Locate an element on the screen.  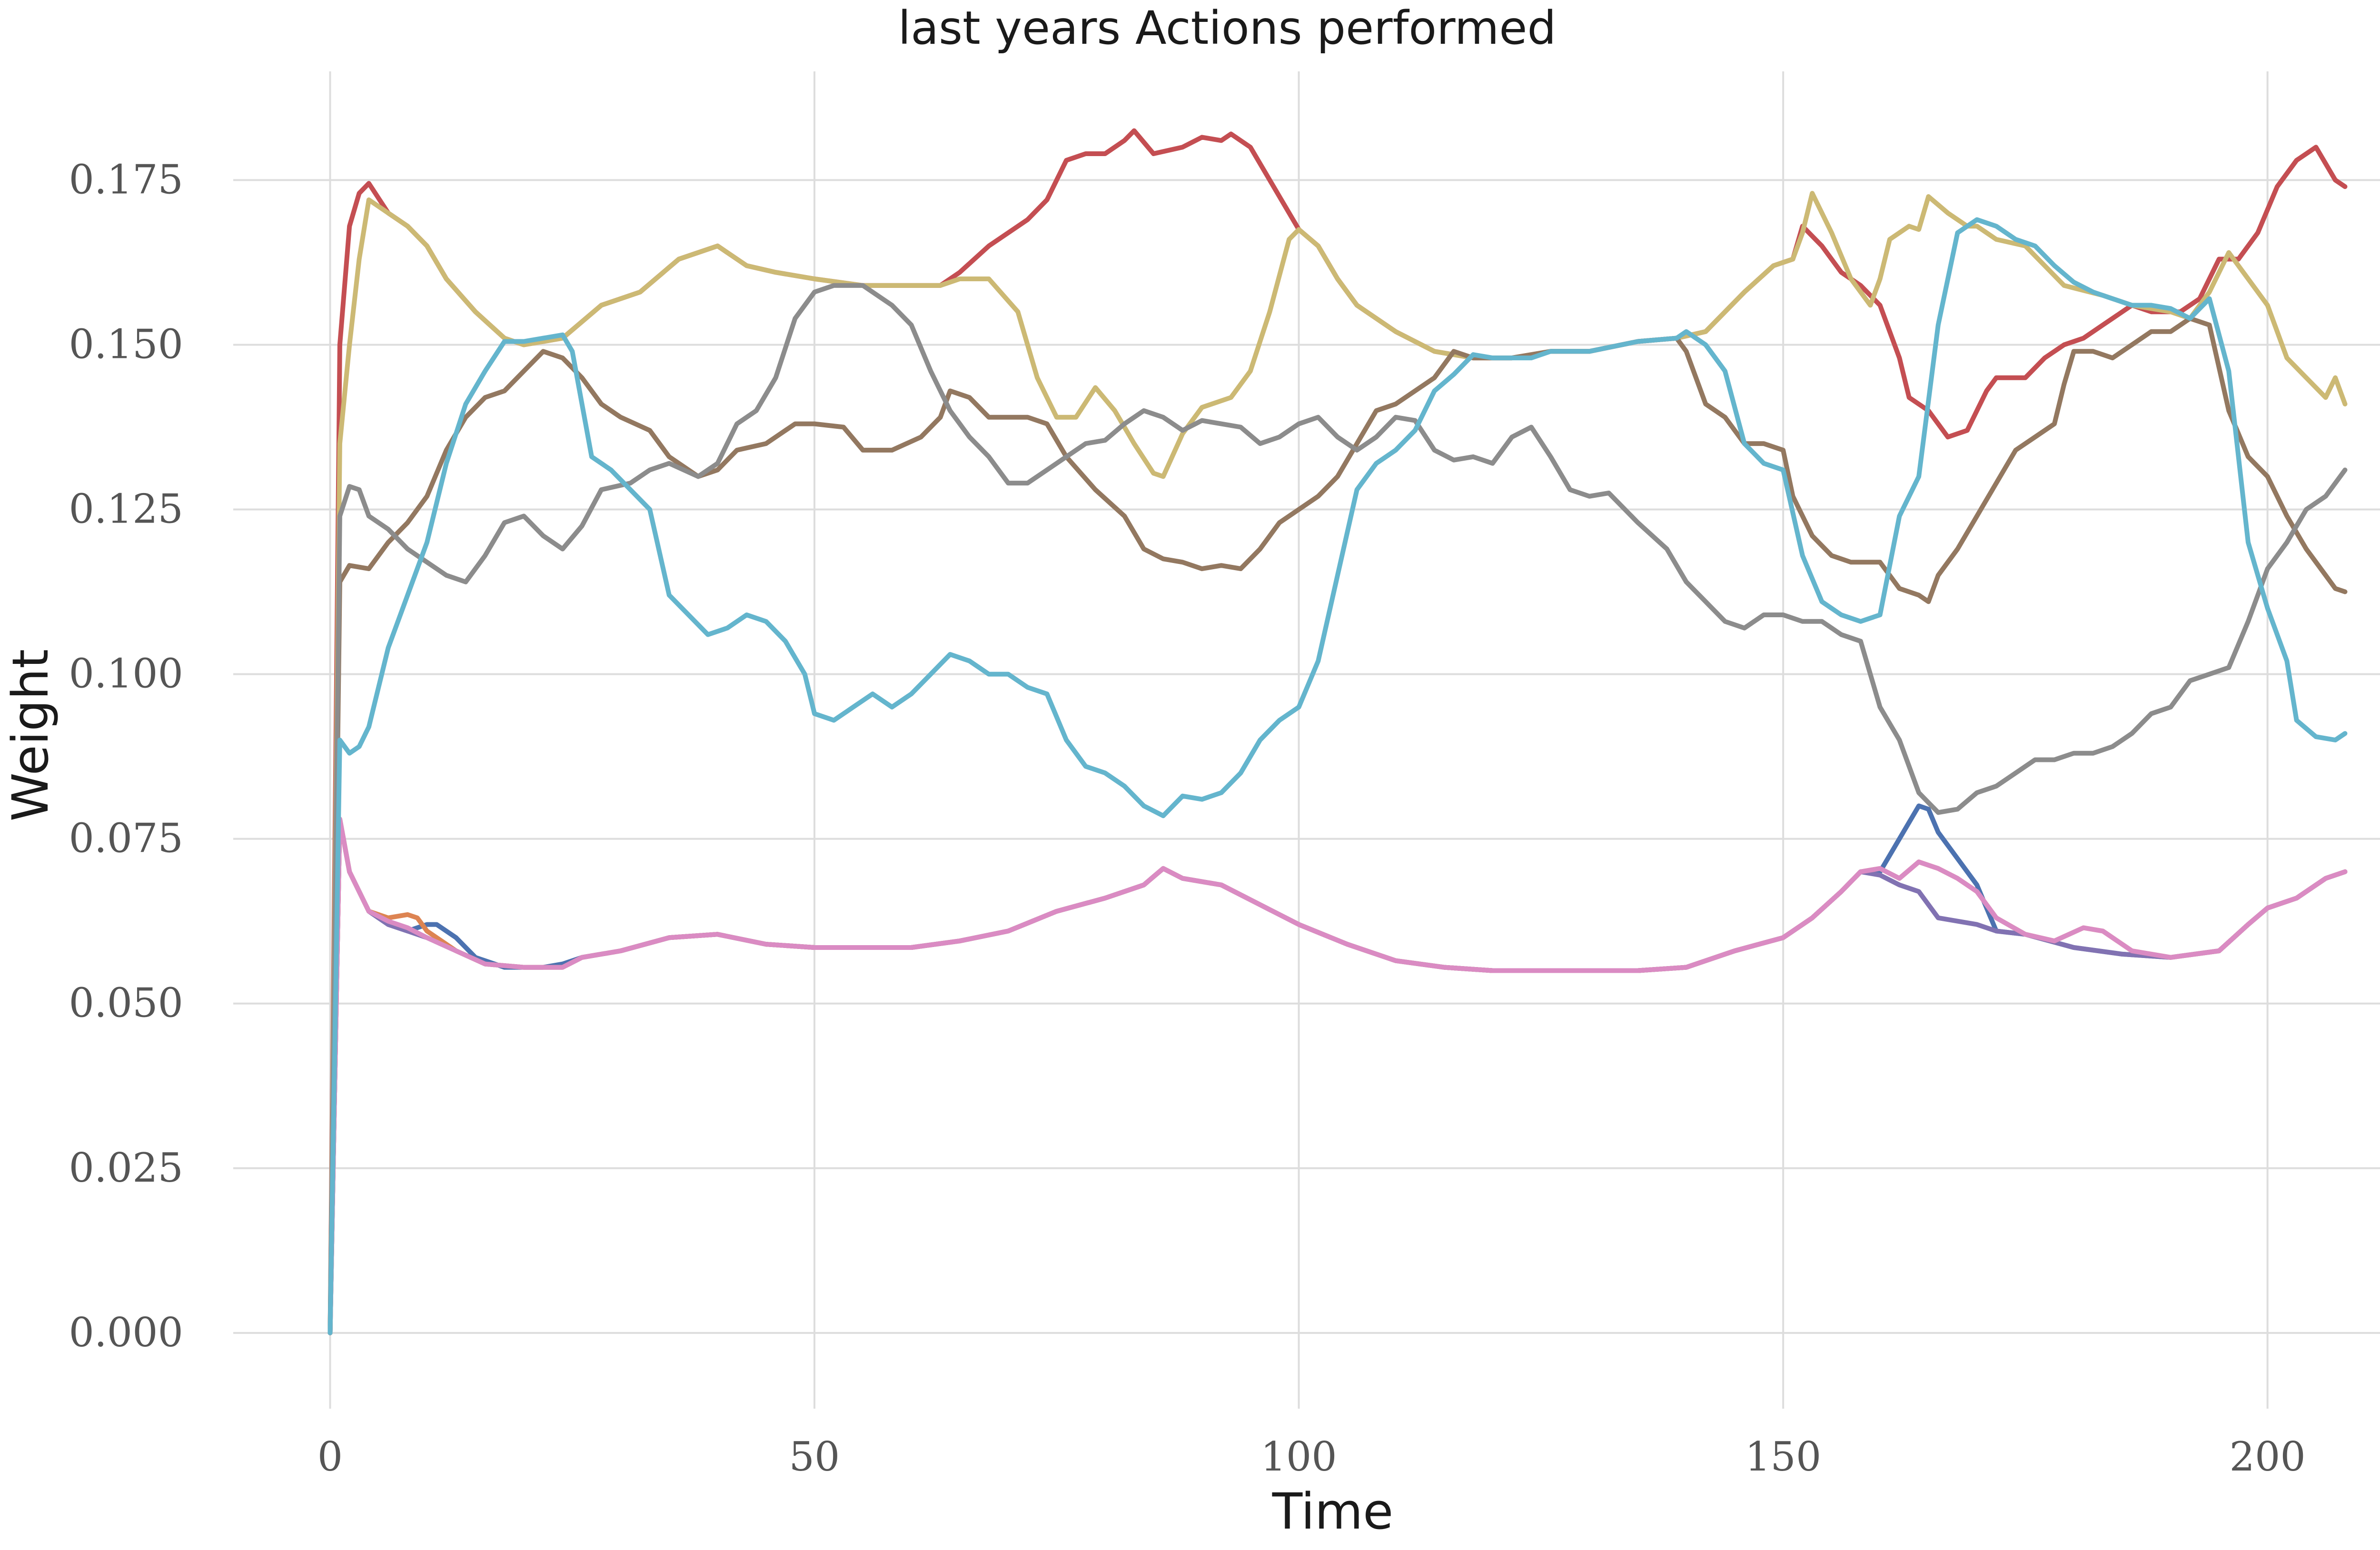
y-tick-label: 0.000 is located at coordinates (126, 1332).